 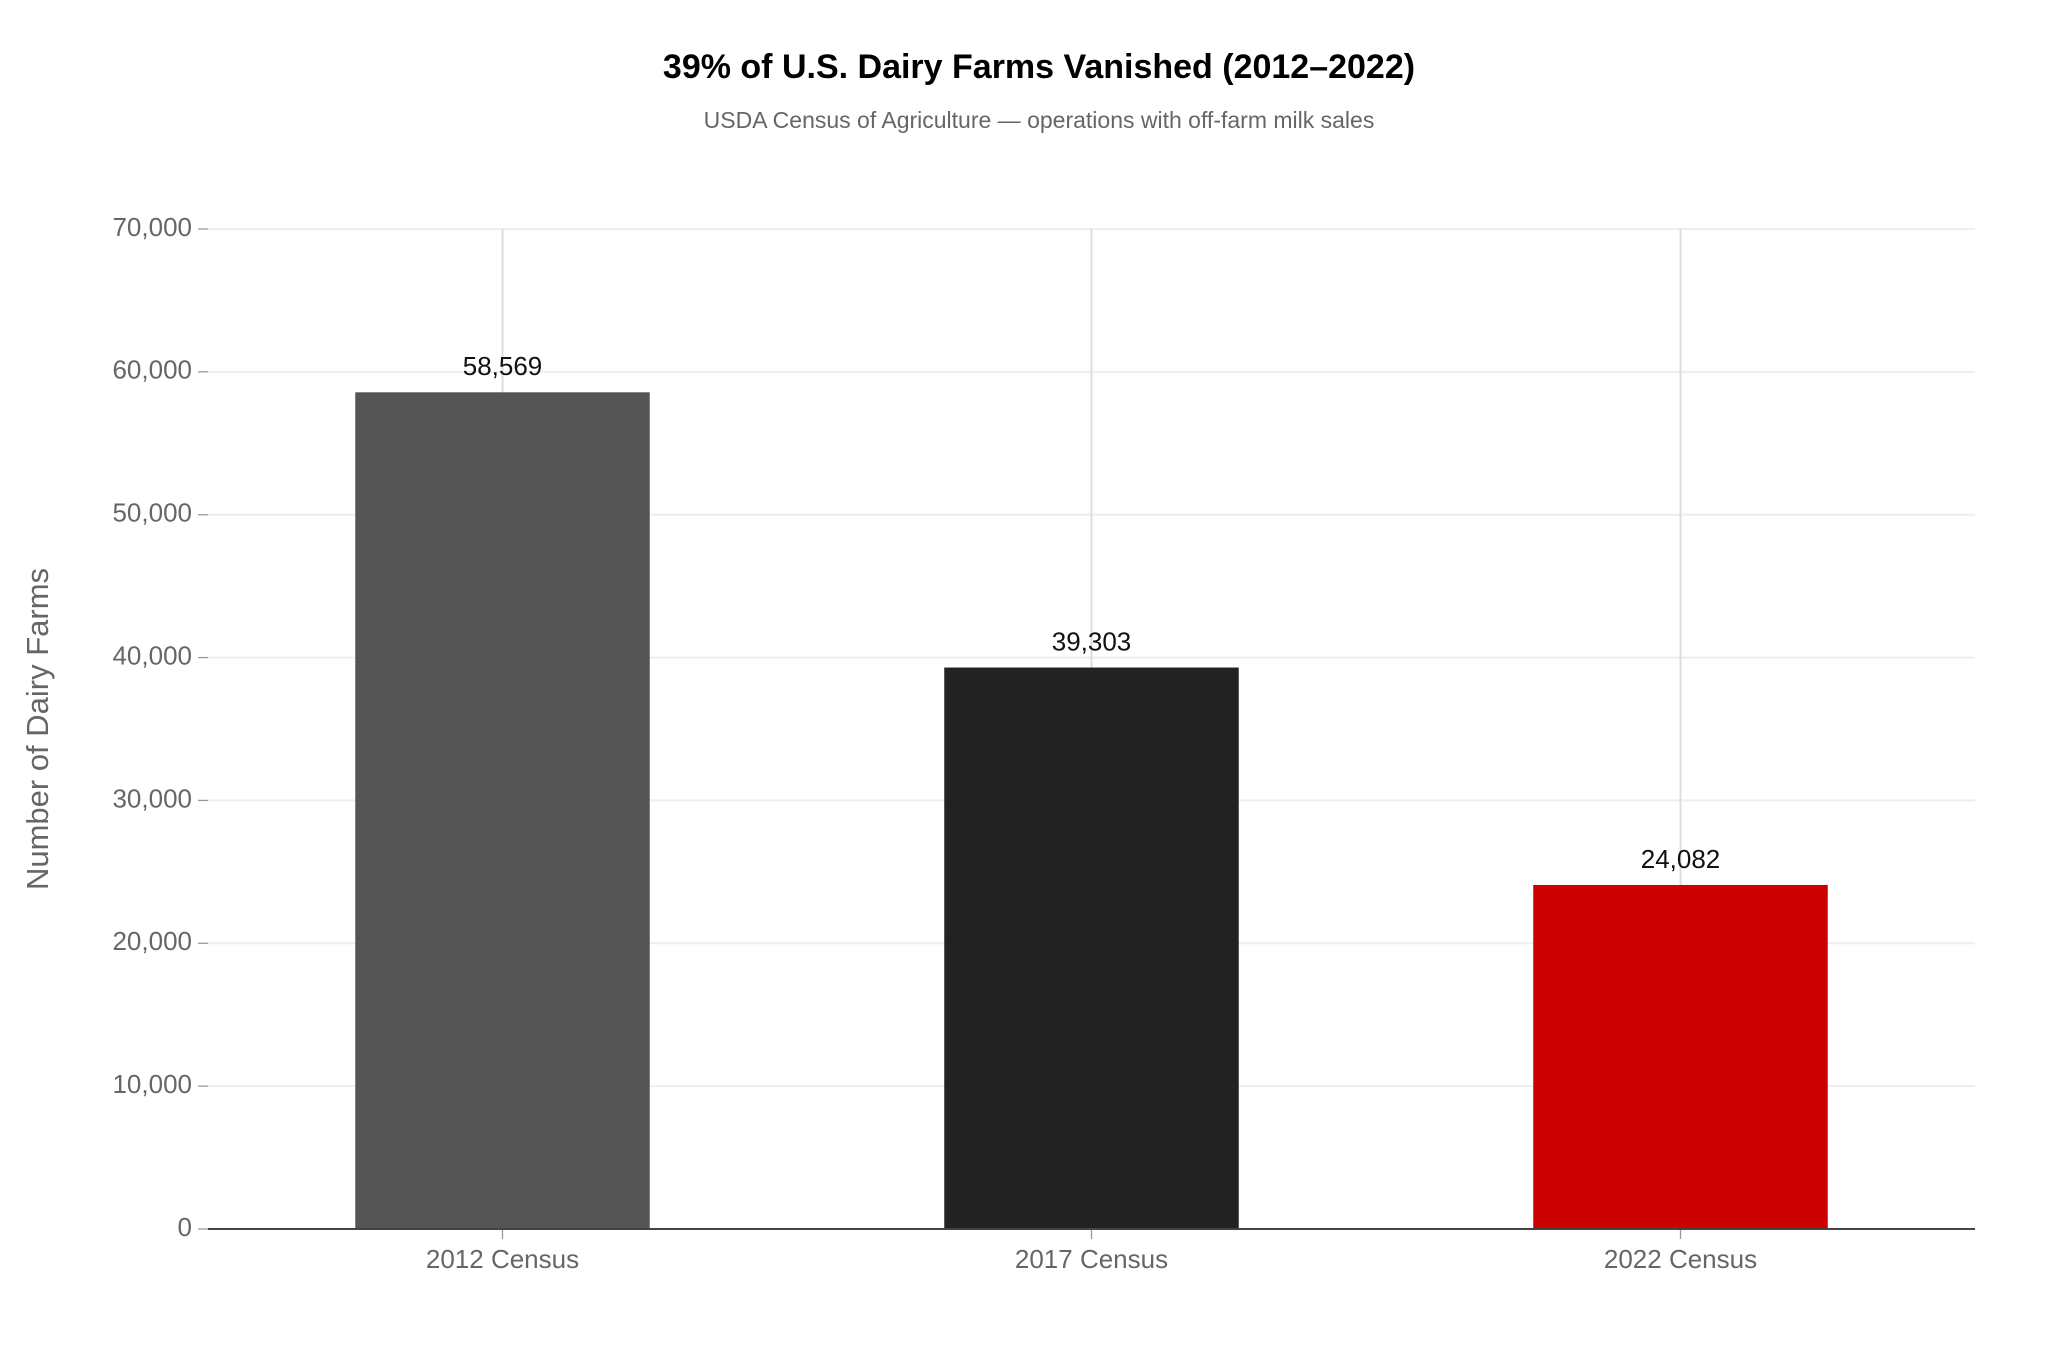 I want to click on value-label: 24,082, so click(x=1681, y=859).